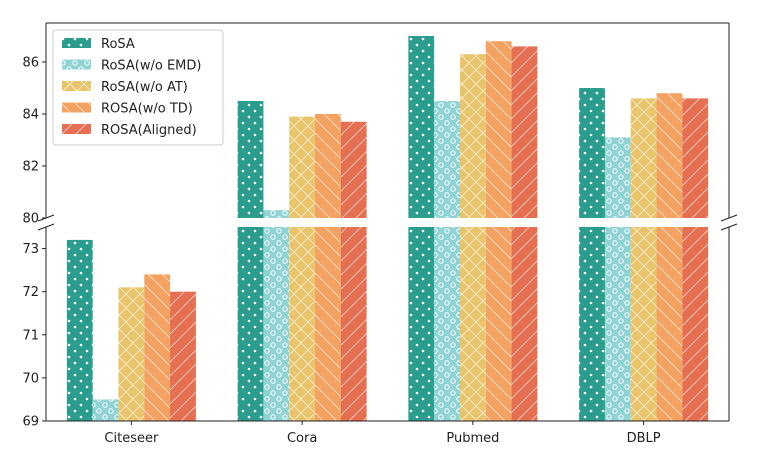  Describe the element at coordinates (498, 130) in the screenshot. I see `bar-rosa-w-o-td-pubmed-upper` at that location.